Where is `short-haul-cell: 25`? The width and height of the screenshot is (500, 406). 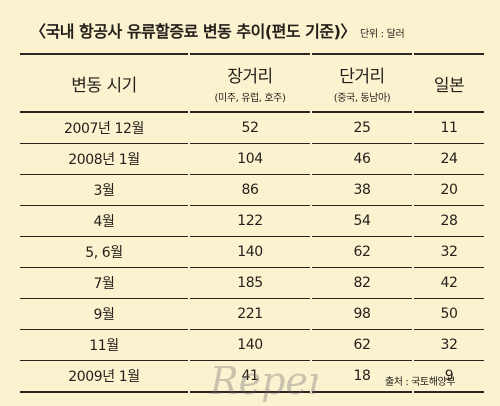
short-haul-cell: 25 is located at coordinates (362, 128).